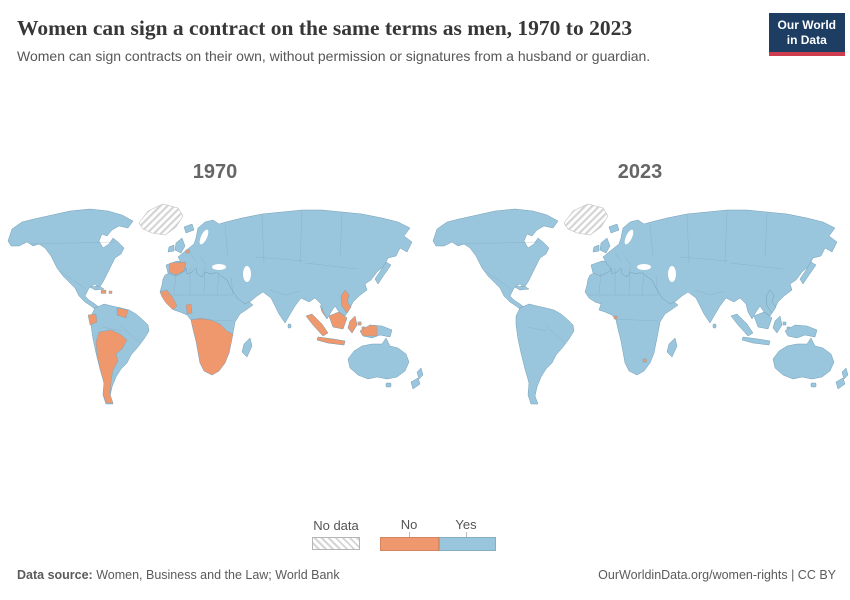 Image resolution: width=850 pixels, height=600 pixels. What do you see at coordinates (177, 268) in the screenshot?
I see `spain-1970-no` at bounding box center [177, 268].